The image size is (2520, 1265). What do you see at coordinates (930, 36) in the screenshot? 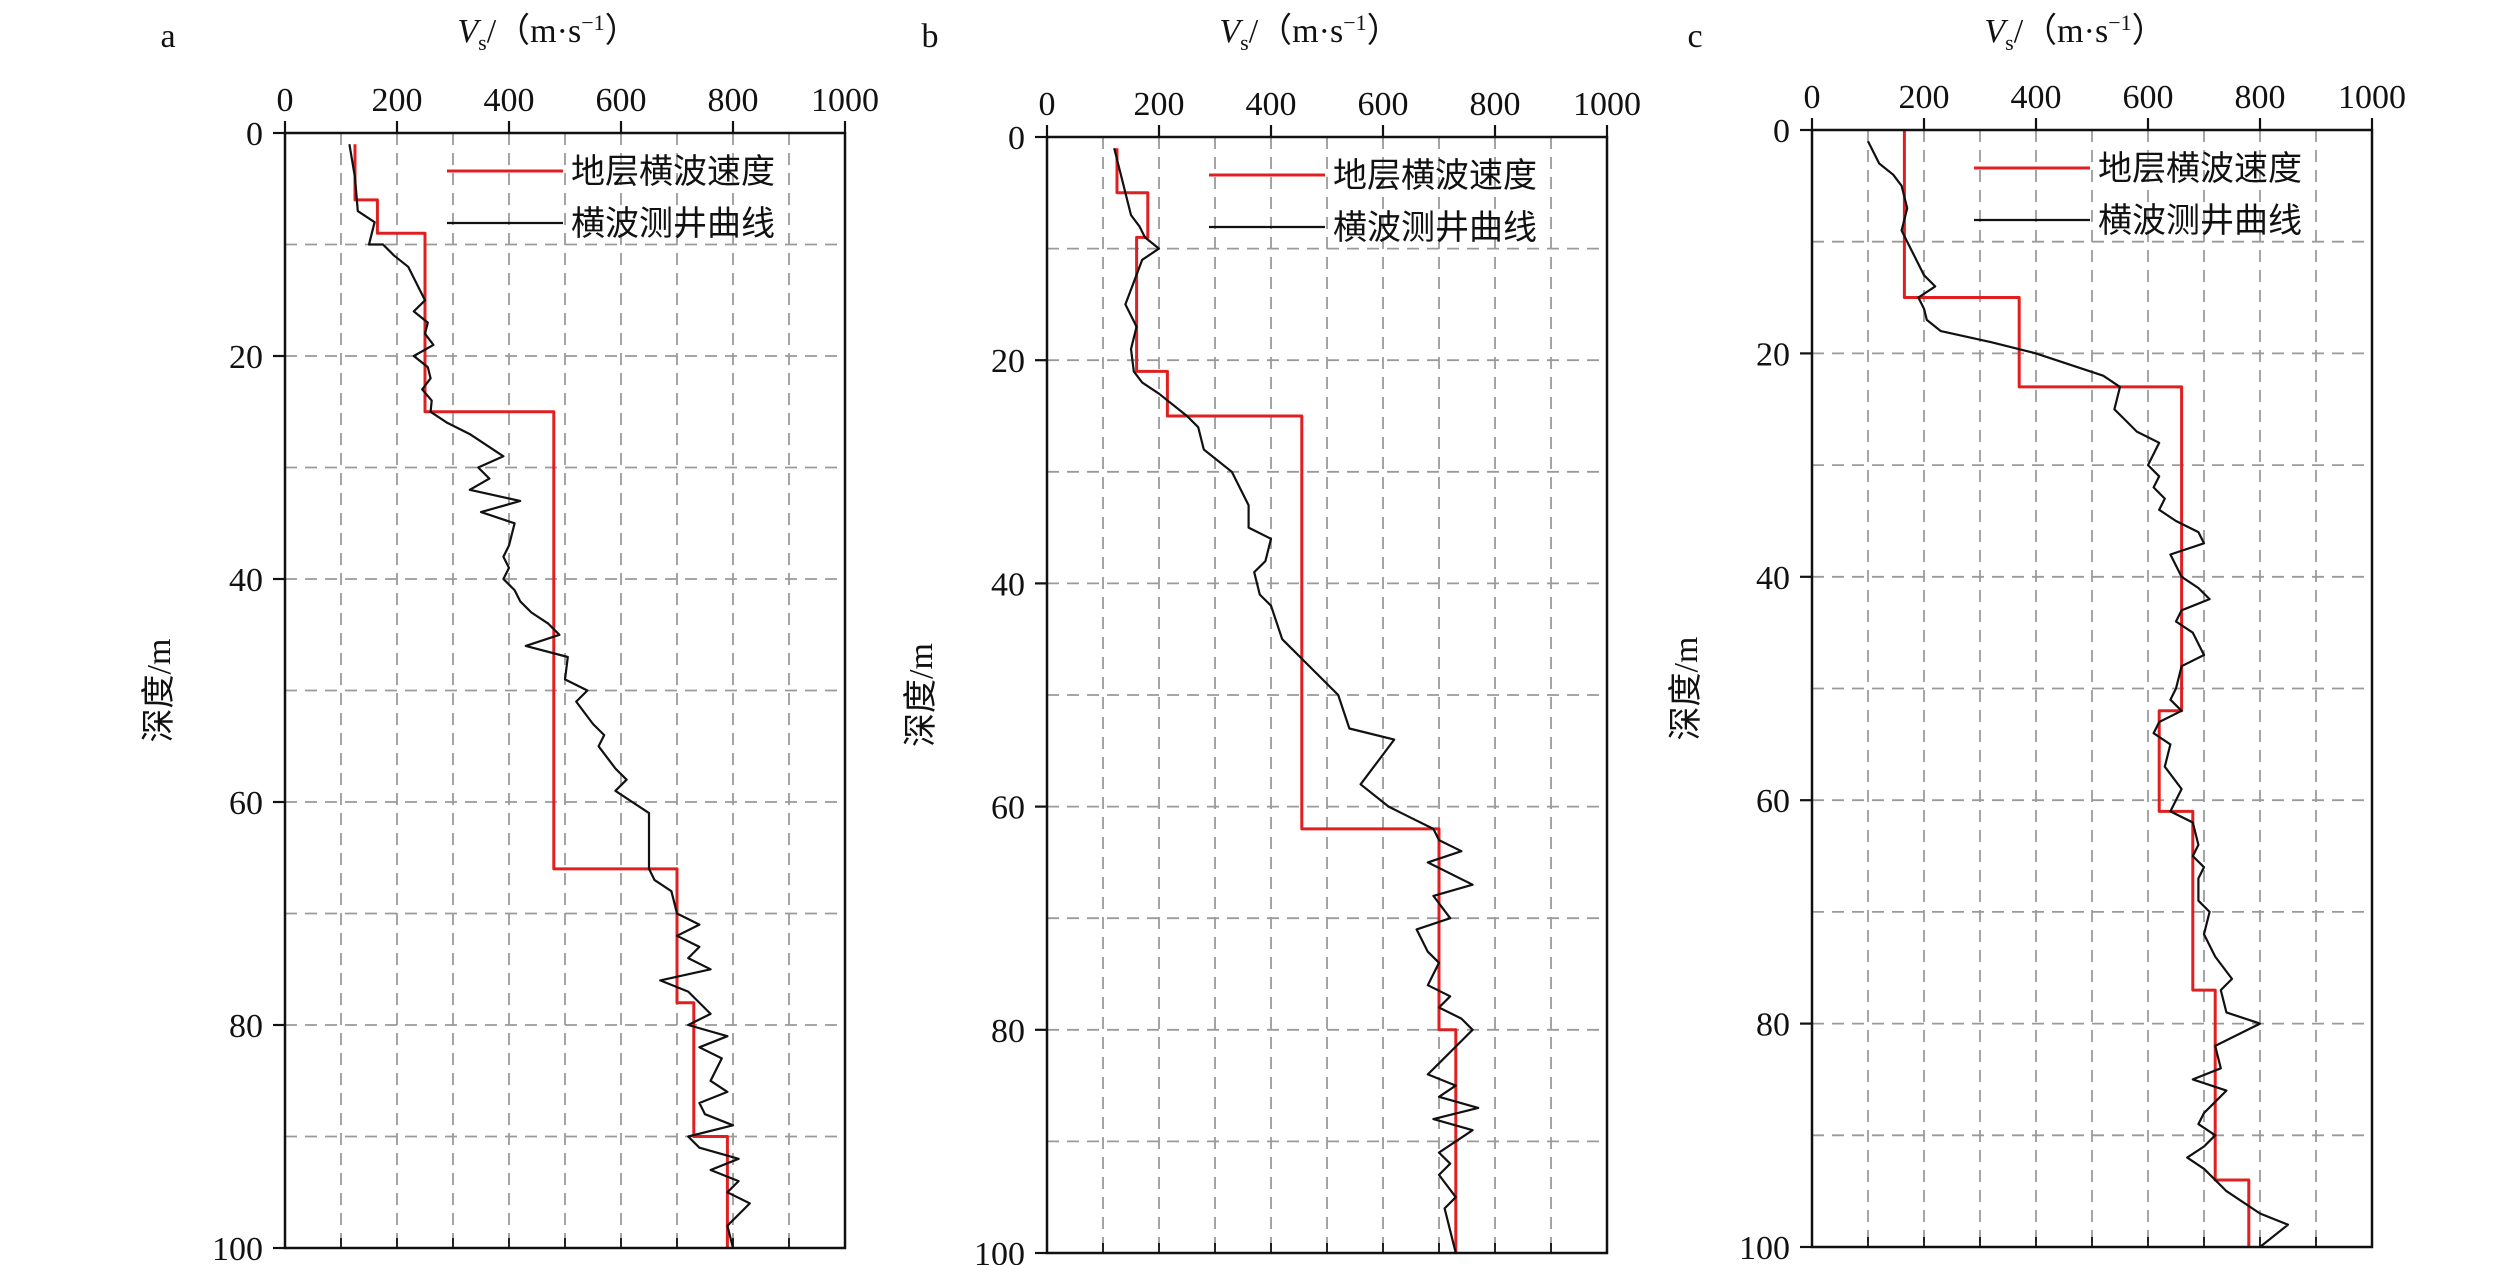
I see `panel-label: b` at bounding box center [930, 36].